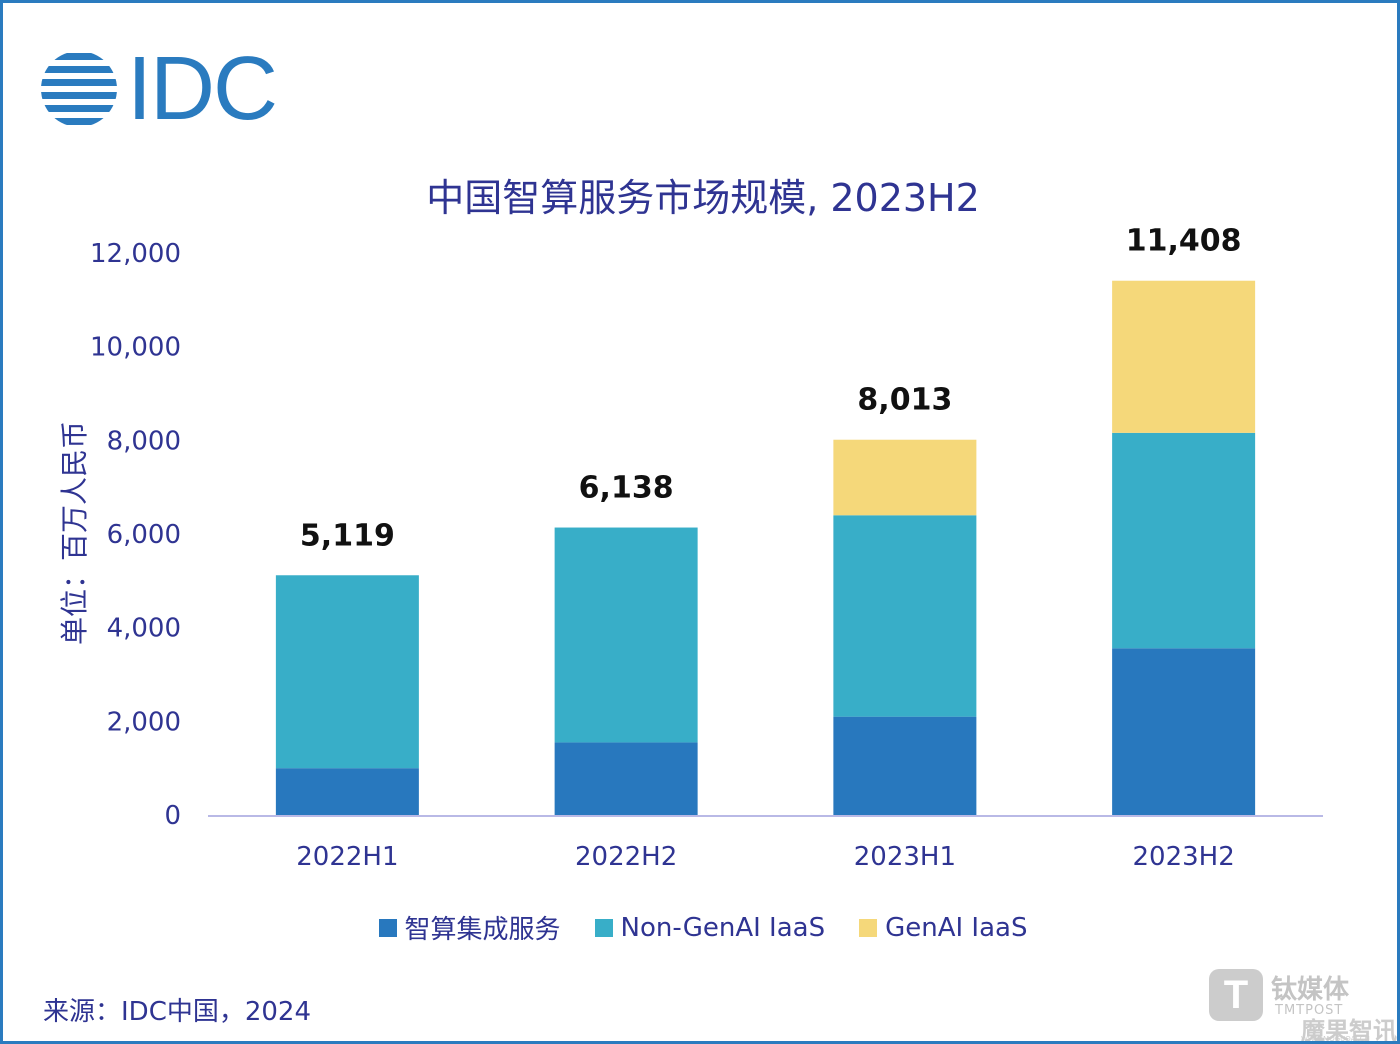  I want to click on tmtpost-logo-icon: T, so click(1236, 995).